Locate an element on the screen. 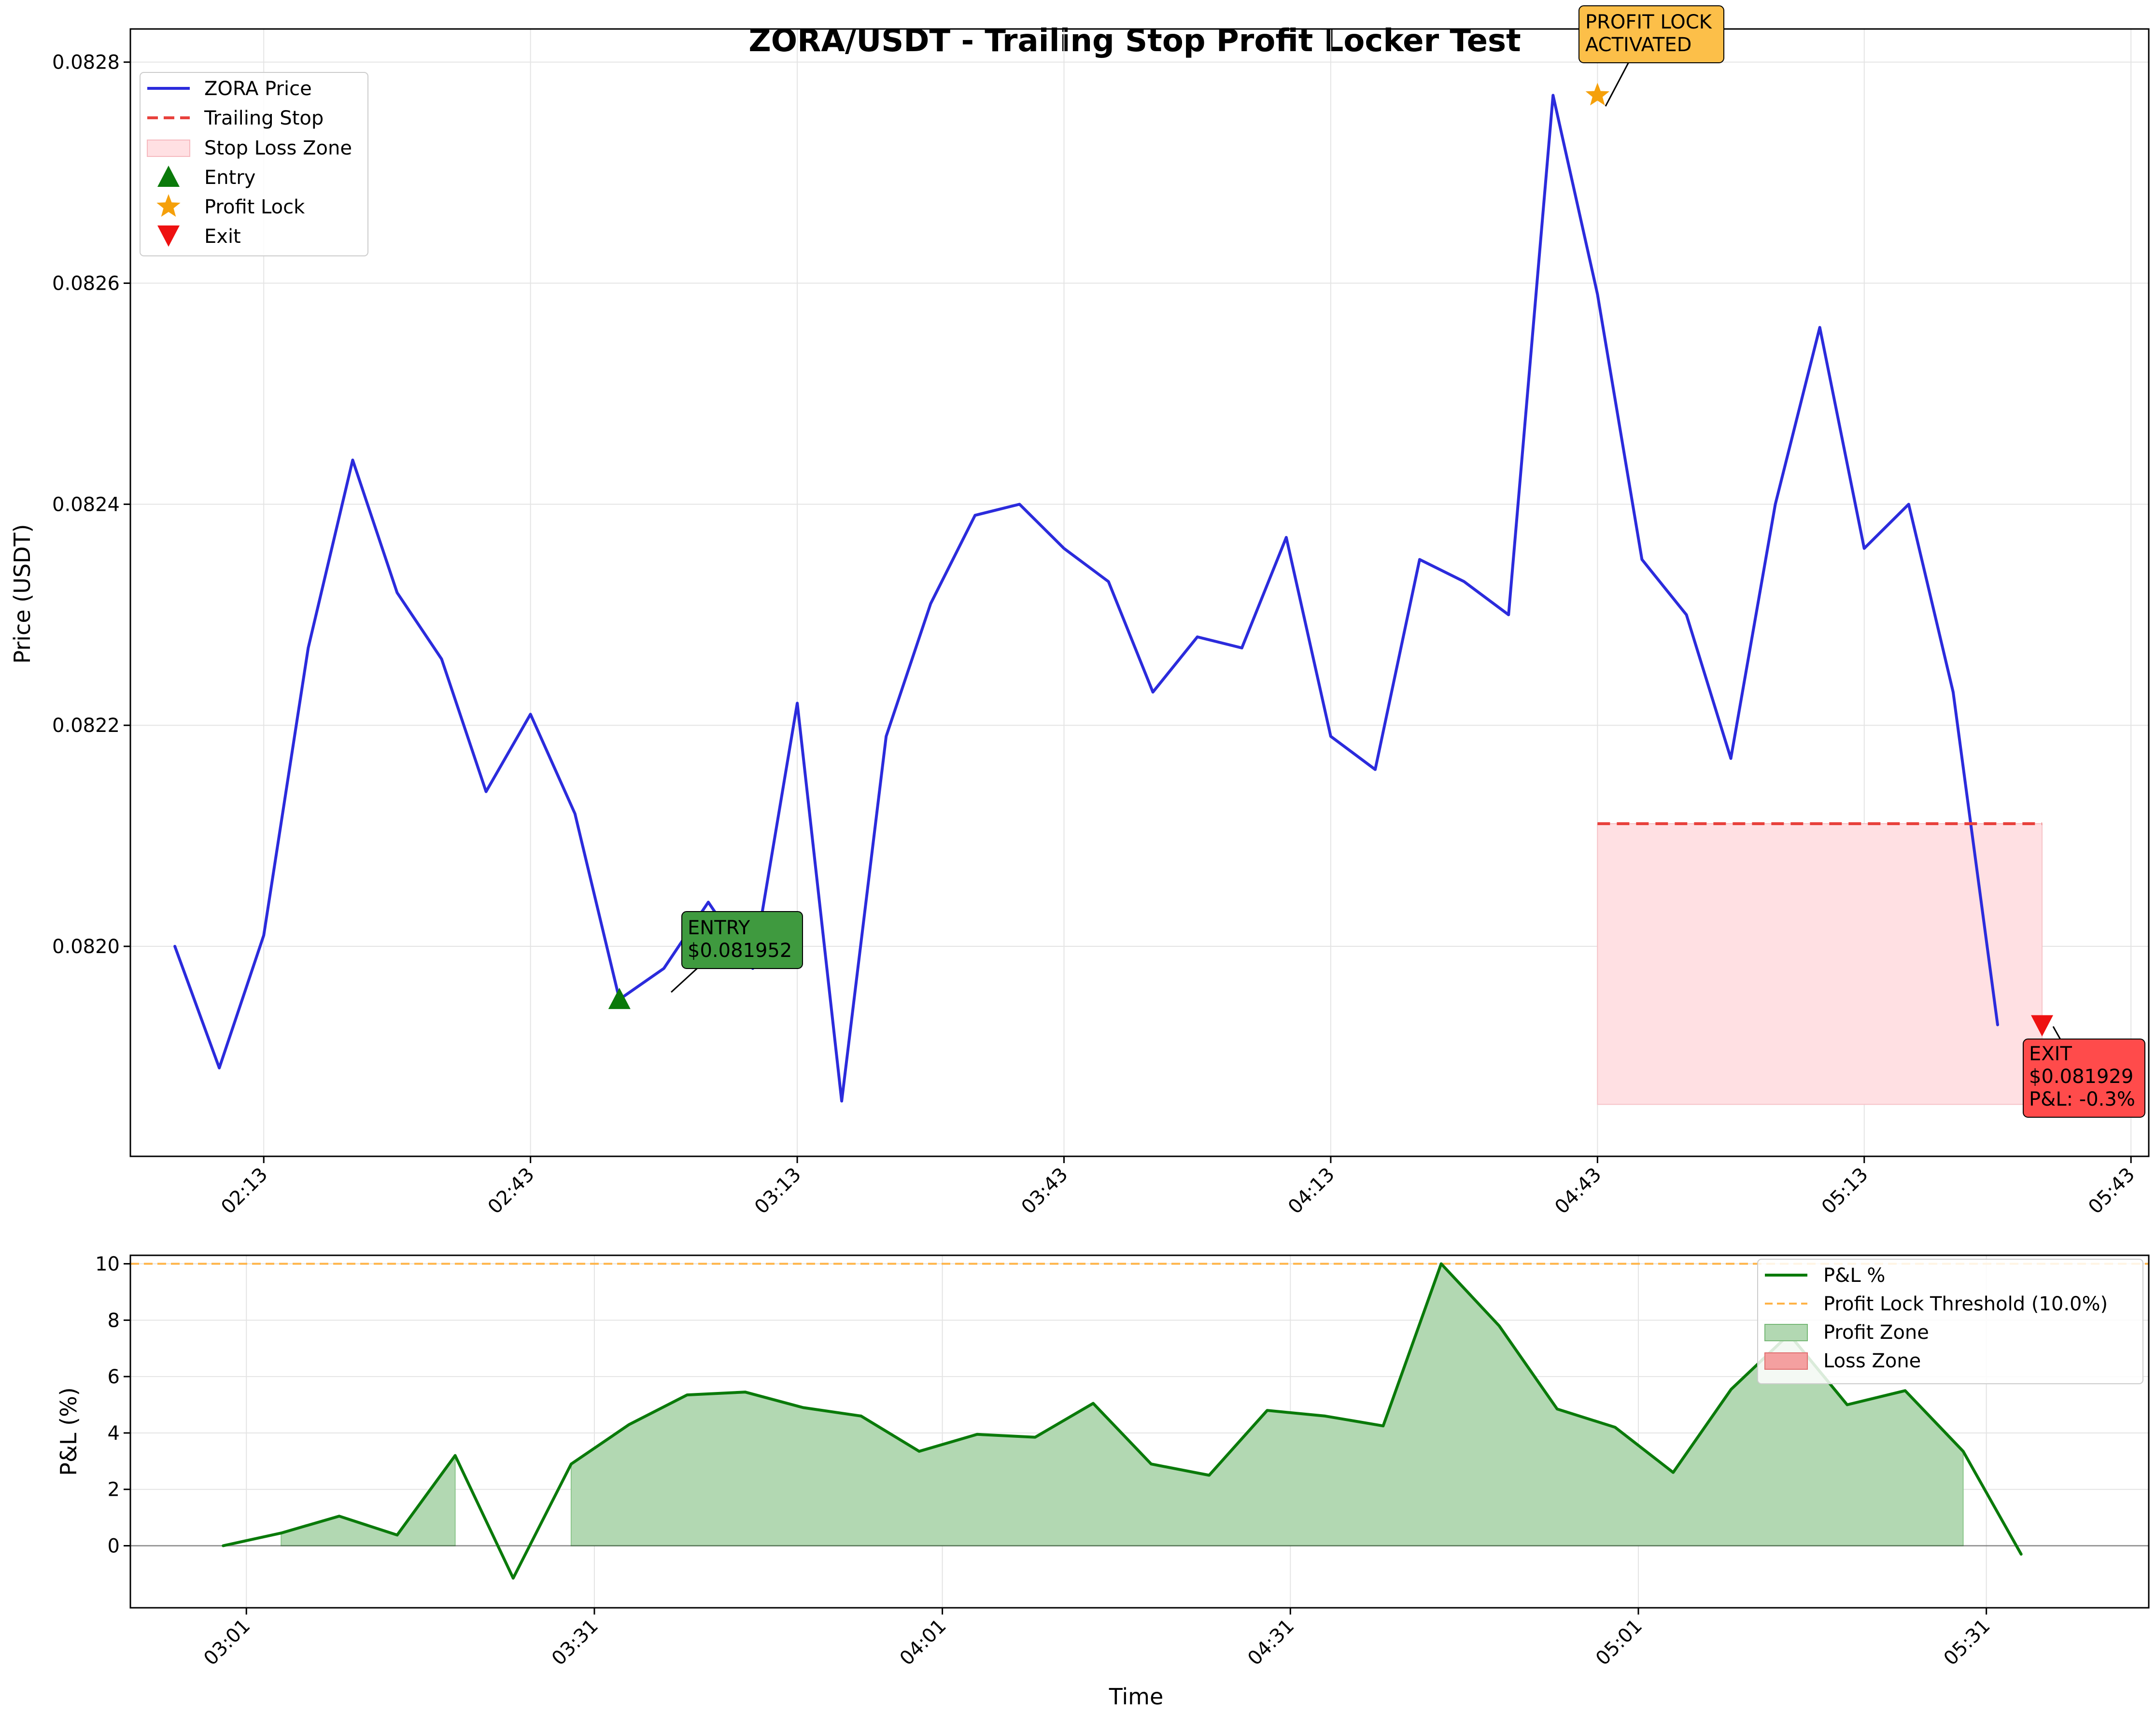 The width and height of the screenshot is (2156, 1714). price-y-tick-label: 0.0820 is located at coordinates (86, 947).